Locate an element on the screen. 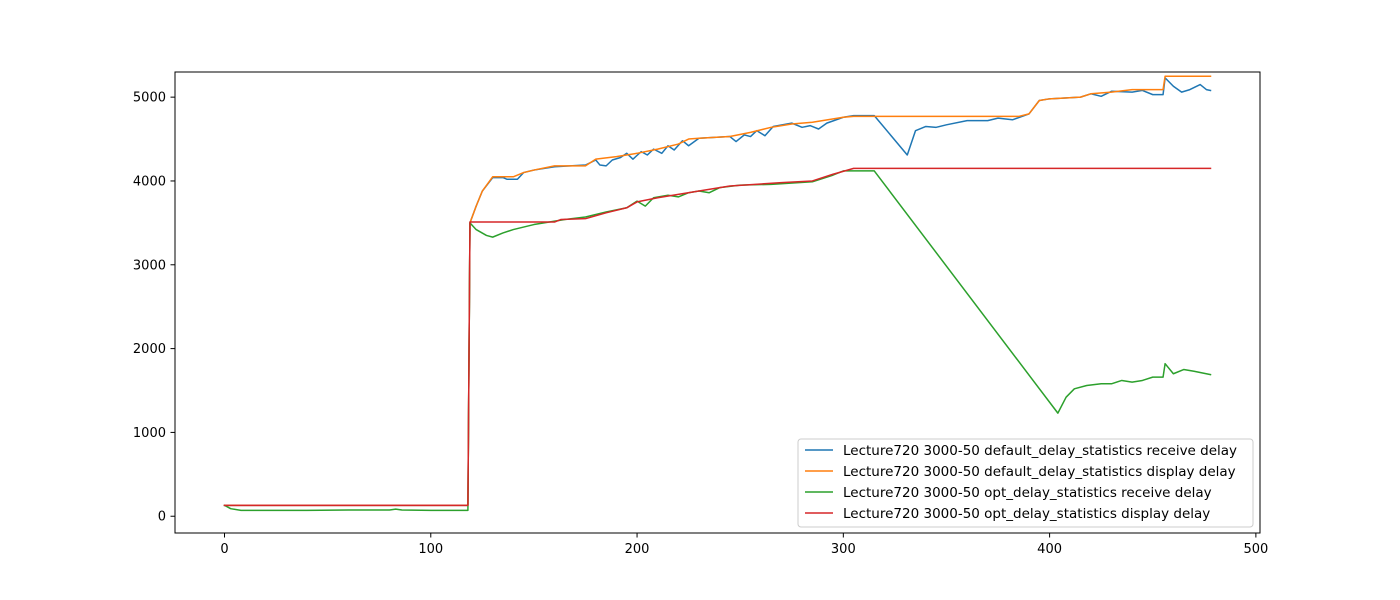 The image size is (1400, 600). x-tick-label: 0 is located at coordinates (224, 549).